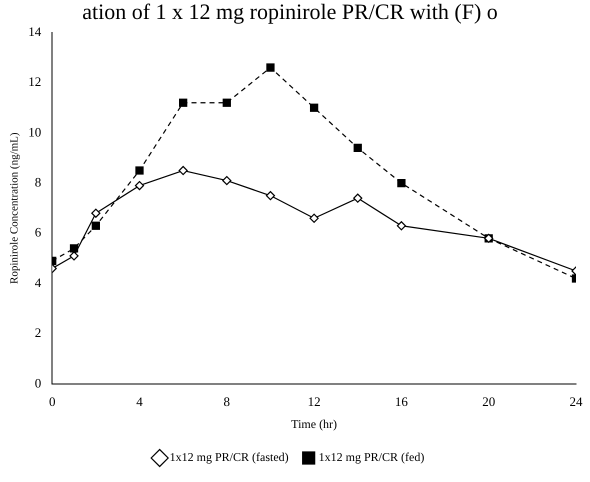  What do you see at coordinates (35, 82) in the screenshot?
I see `y-tick-label: 12` at bounding box center [35, 82].